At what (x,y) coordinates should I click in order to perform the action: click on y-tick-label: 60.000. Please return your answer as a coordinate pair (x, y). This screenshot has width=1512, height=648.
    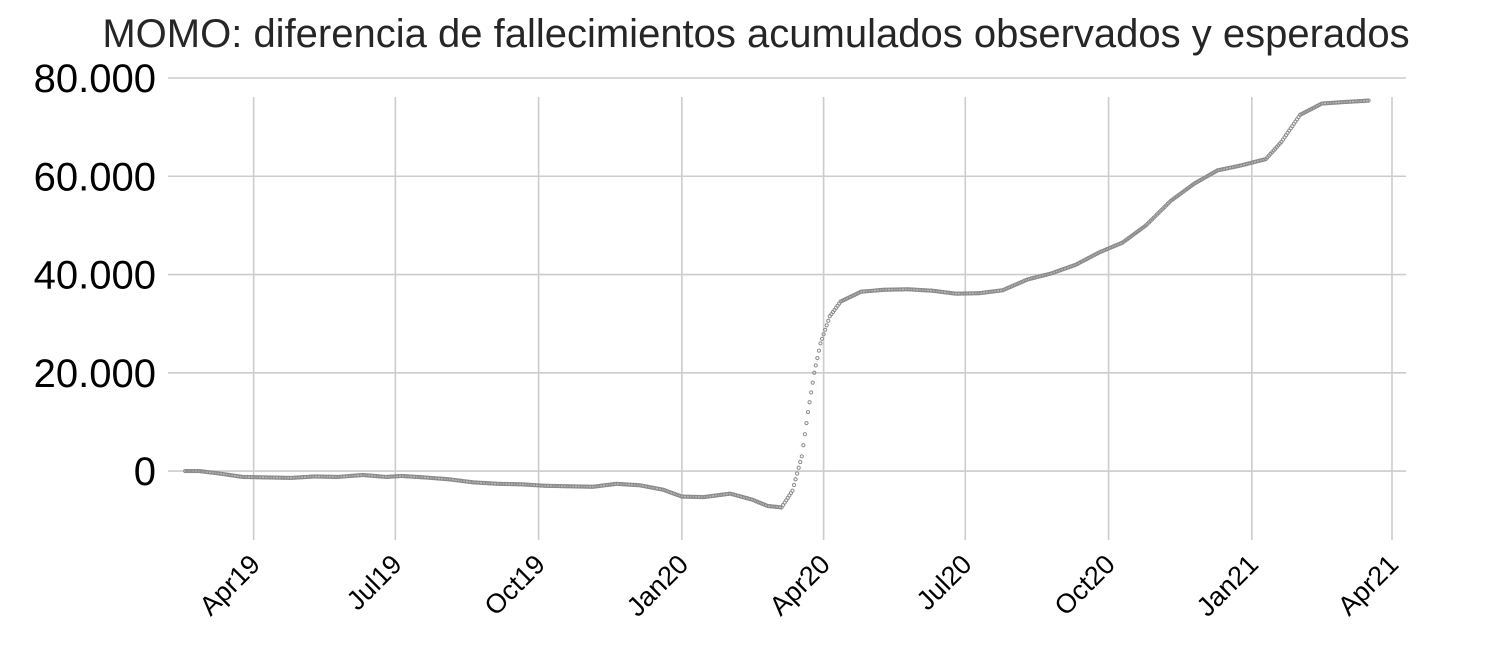
    Looking at the image, I should click on (95, 177).